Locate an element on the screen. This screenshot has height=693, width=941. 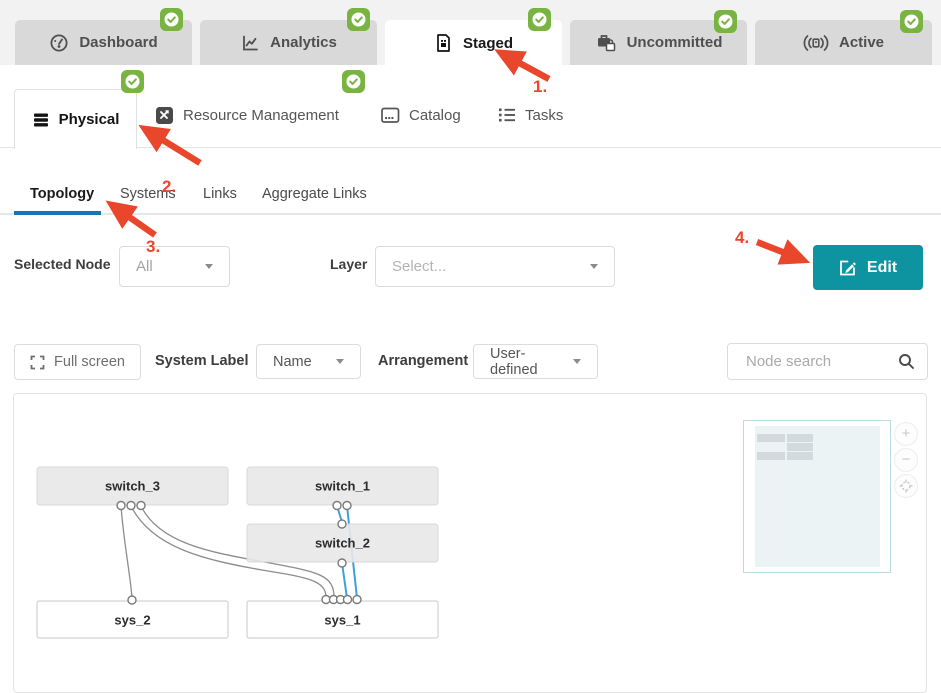
tab-resource-management-label: Resource Management is located at coordinates (261, 115).